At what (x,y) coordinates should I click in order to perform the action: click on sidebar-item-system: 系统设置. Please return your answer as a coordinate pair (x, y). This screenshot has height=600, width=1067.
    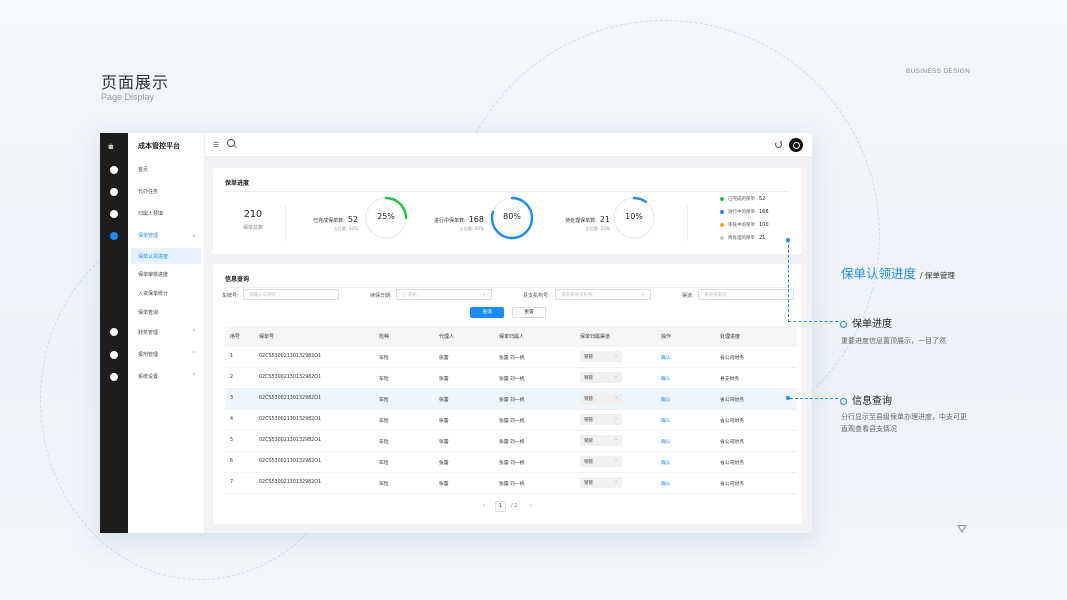
    Looking at the image, I should click on (148, 377).